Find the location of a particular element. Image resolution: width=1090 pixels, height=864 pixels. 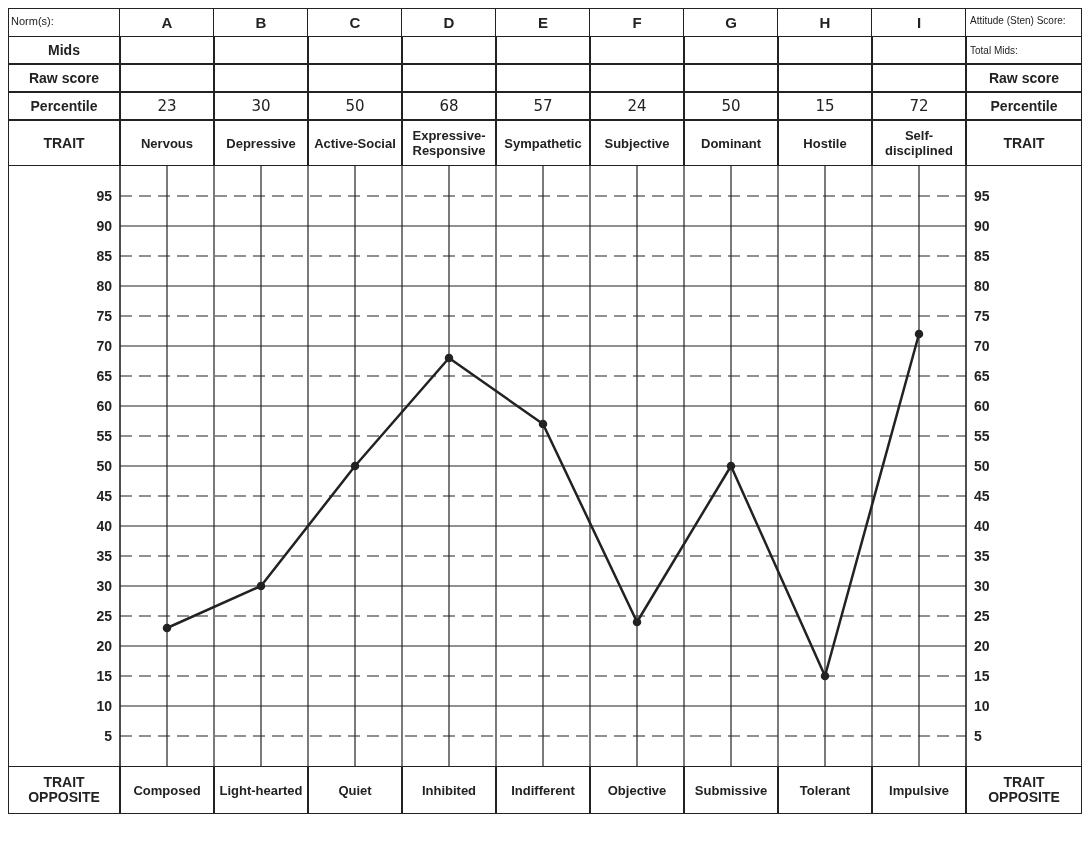

text: Attitude (Sten) Score: is located at coordinates (1018, 20).